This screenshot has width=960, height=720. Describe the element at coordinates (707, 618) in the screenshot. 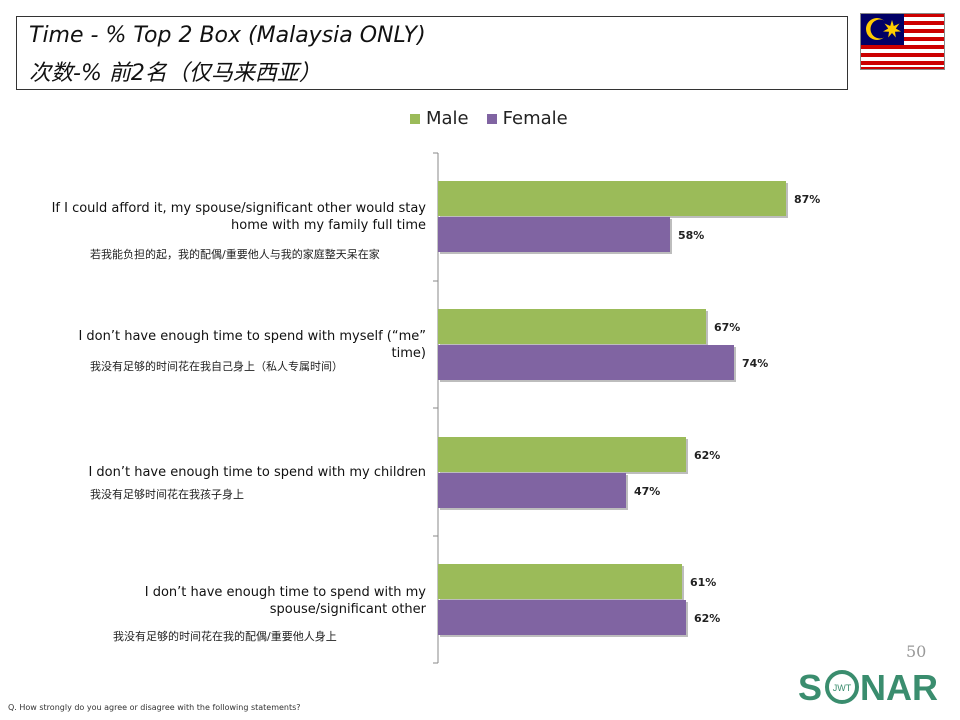

I see `data-label-female-4: 62%` at that location.